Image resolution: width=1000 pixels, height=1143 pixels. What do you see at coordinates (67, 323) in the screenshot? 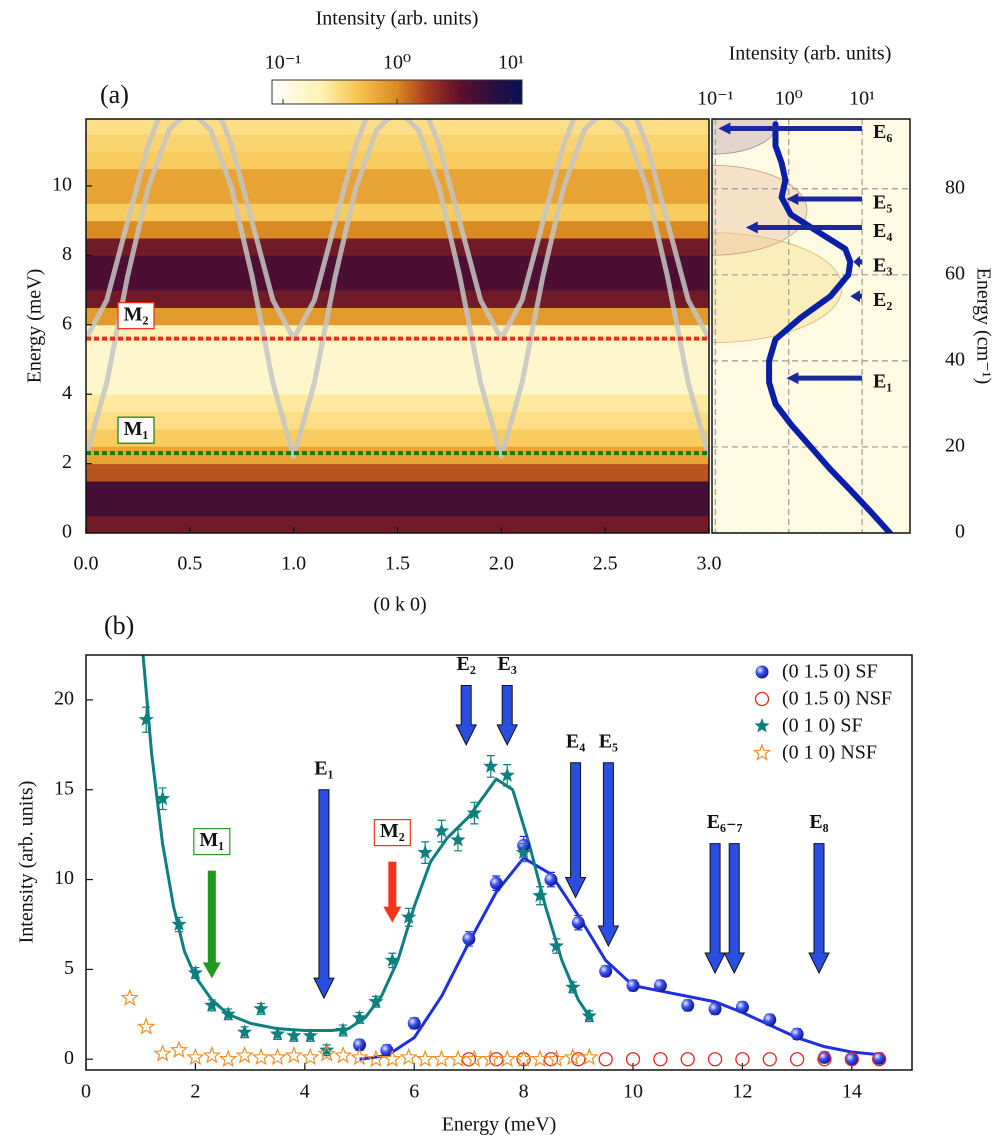
I see `y-tick-label: 6` at bounding box center [67, 323].